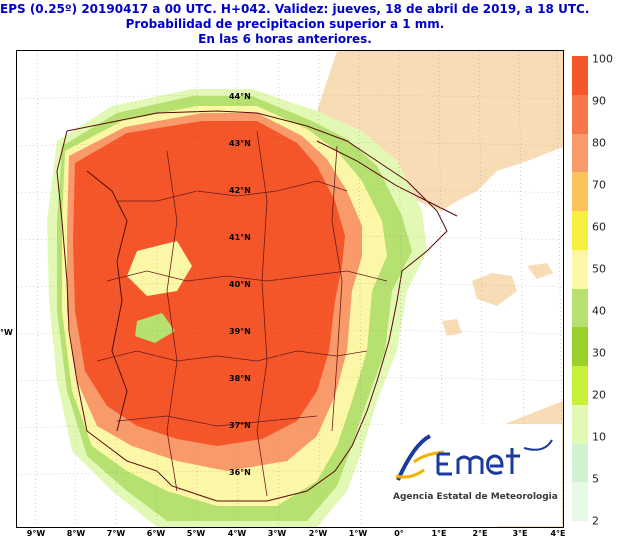 The width and height of the screenshot is (623, 551). What do you see at coordinates (285, 39) in the screenshot?
I see `title-line-3: En las 6 horas anteriores.` at bounding box center [285, 39].